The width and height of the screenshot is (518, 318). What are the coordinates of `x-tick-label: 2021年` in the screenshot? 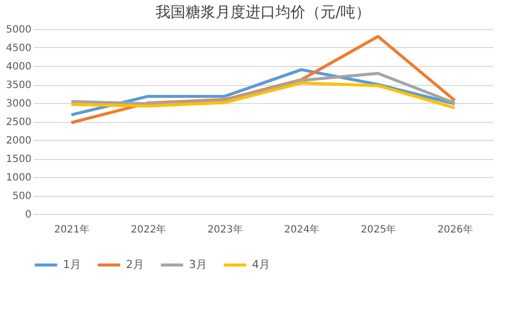 It's located at (72, 230).